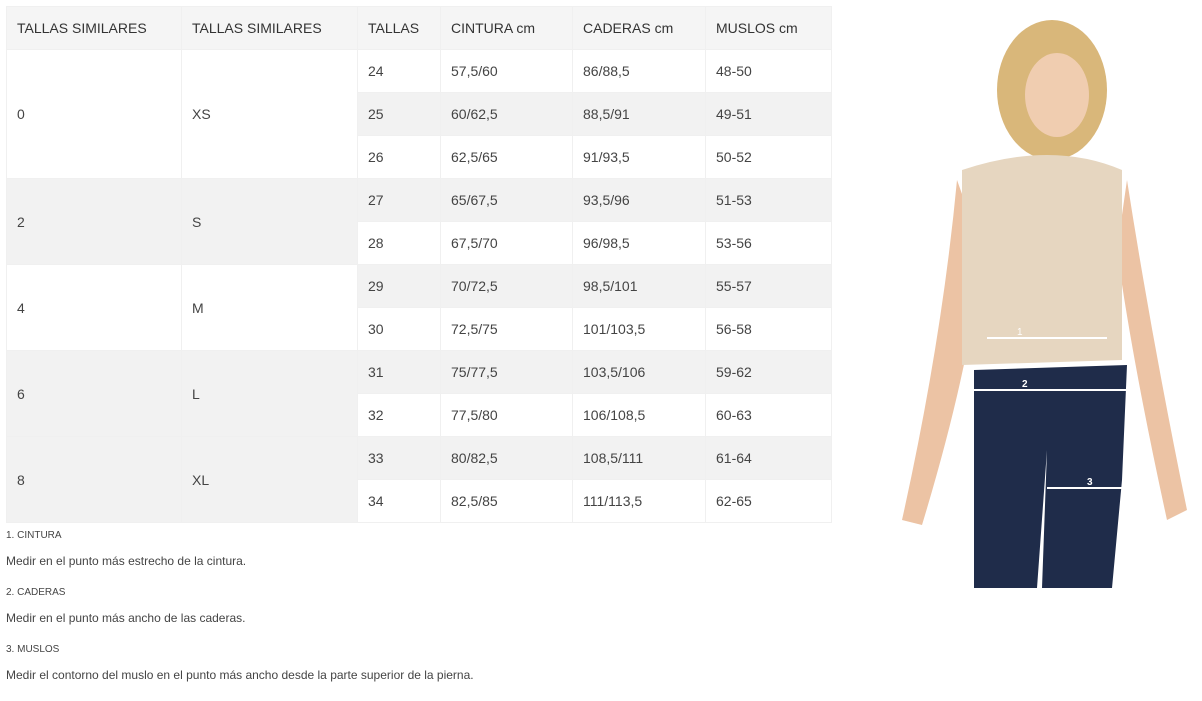 The image size is (1202, 701). I want to click on table-row: 34 82,5/85 111/113,5 62-65, so click(419, 501).